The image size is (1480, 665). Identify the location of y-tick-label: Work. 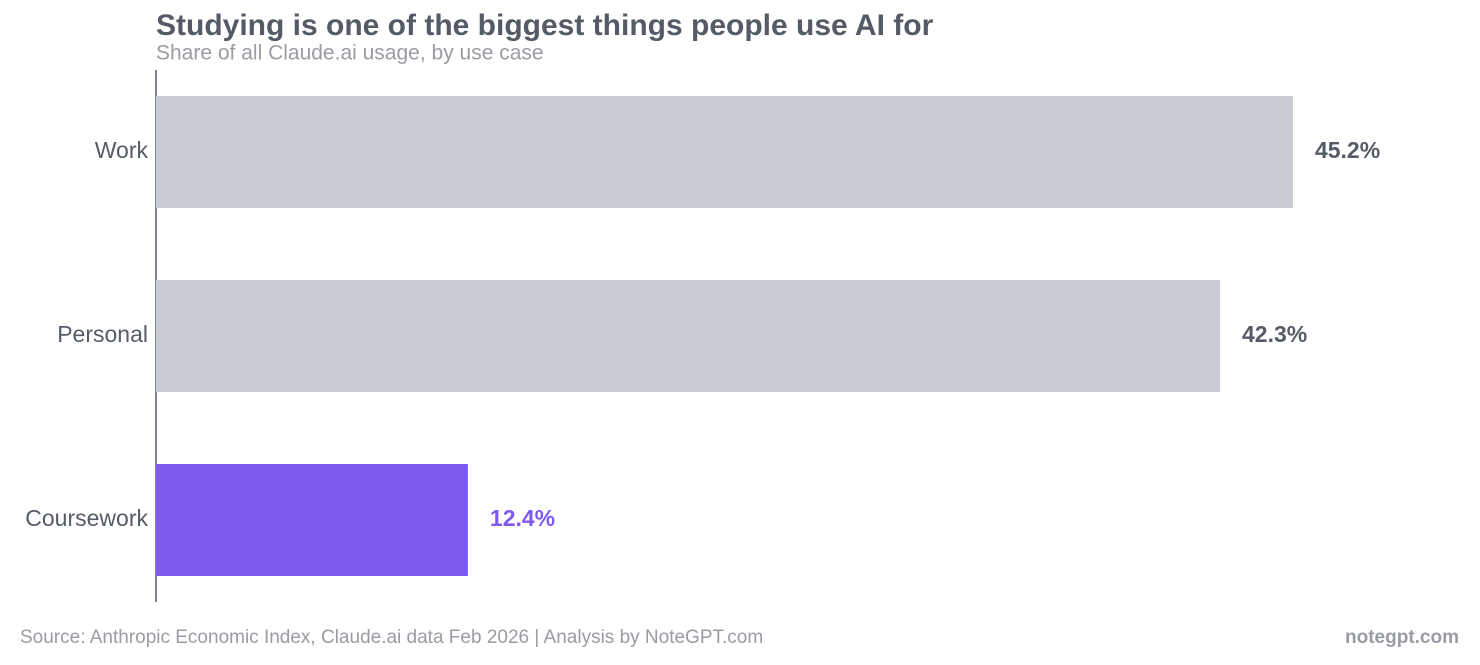
(122, 150).